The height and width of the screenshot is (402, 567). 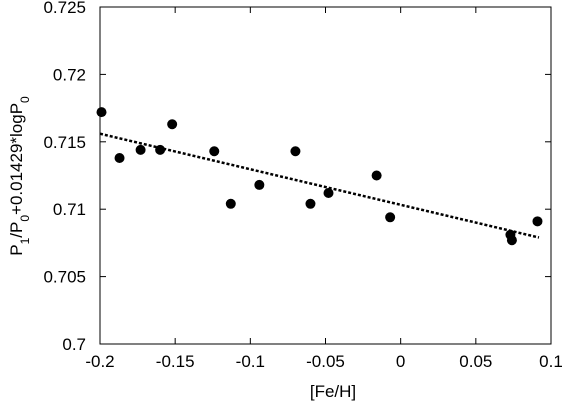 What do you see at coordinates (475, 361) in the screenshot?
I see `x-tick-label: 0.05` at bounding box center [475, 361].